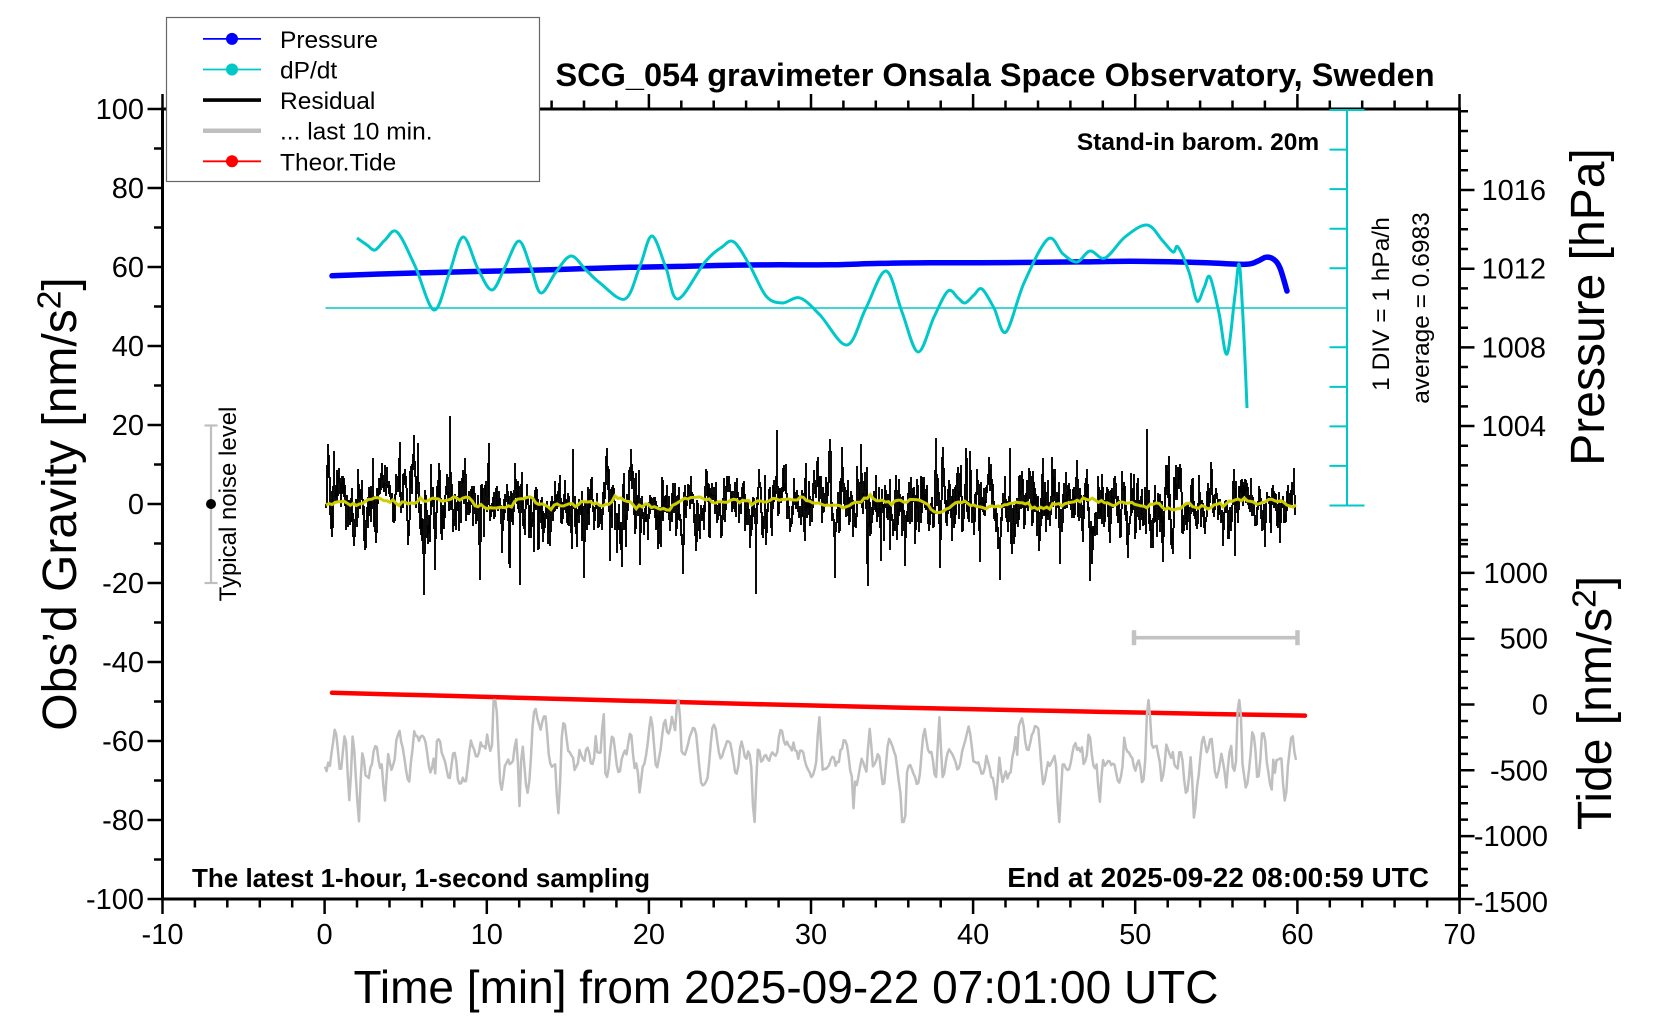  I want to click on svg-text: -80, so click(123, 821).